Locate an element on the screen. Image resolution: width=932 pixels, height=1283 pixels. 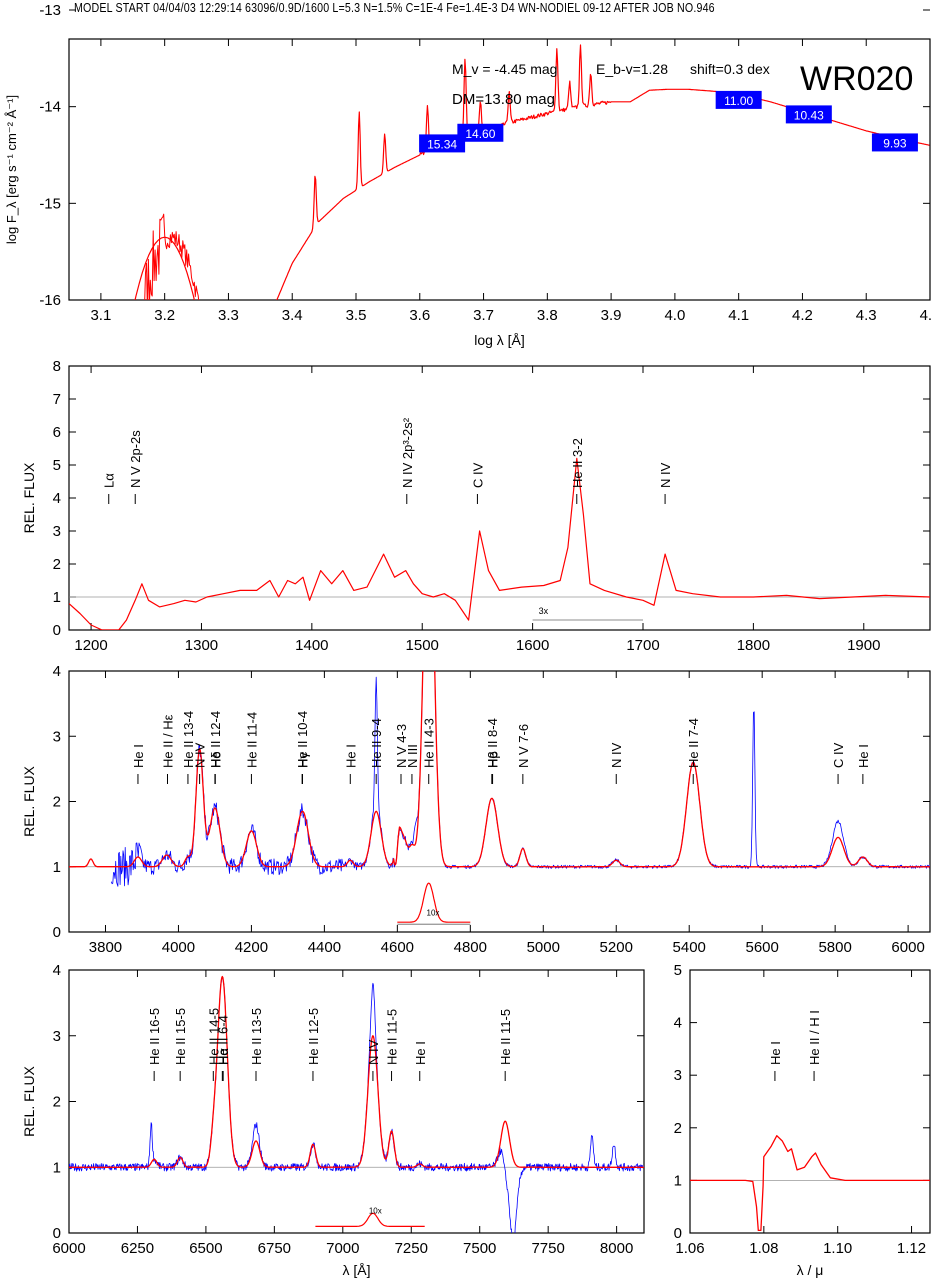
optical-line-id: He II 4-3 is located at coordinates (429, 743).